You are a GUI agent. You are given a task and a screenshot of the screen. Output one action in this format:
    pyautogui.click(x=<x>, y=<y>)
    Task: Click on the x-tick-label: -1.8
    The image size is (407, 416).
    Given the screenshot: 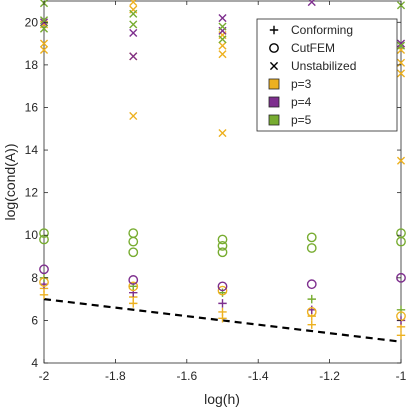 What is the action you would take?
    pyautogui.click(x=115, y=376)
    